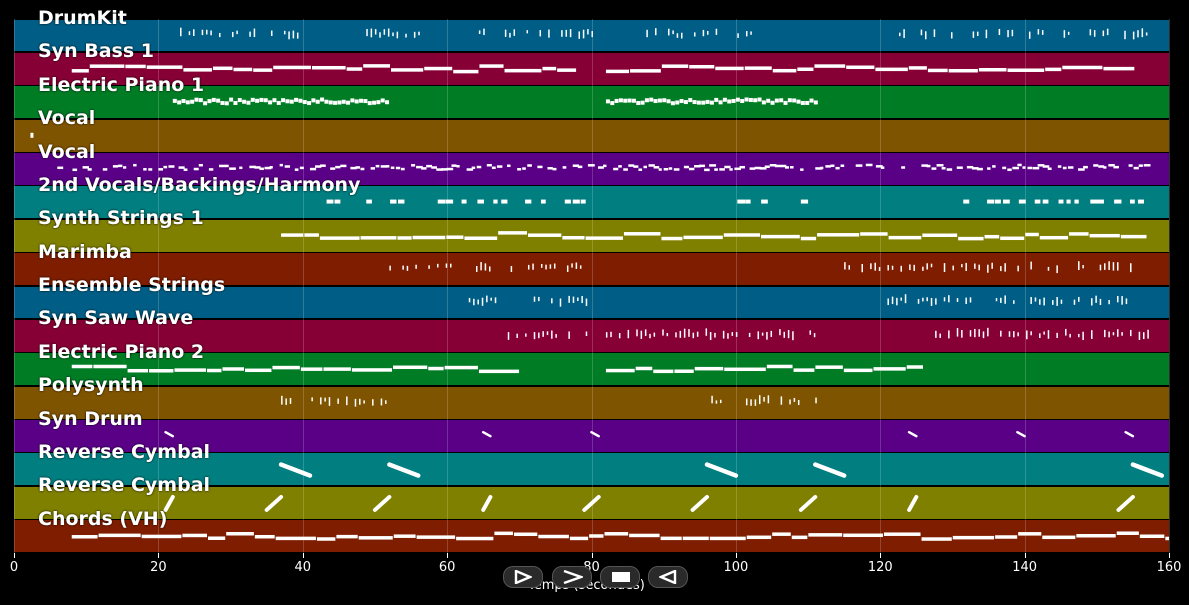  Describe the element at coordinates (668, 577) in the screenshot. I see `rewind-button` at that location.